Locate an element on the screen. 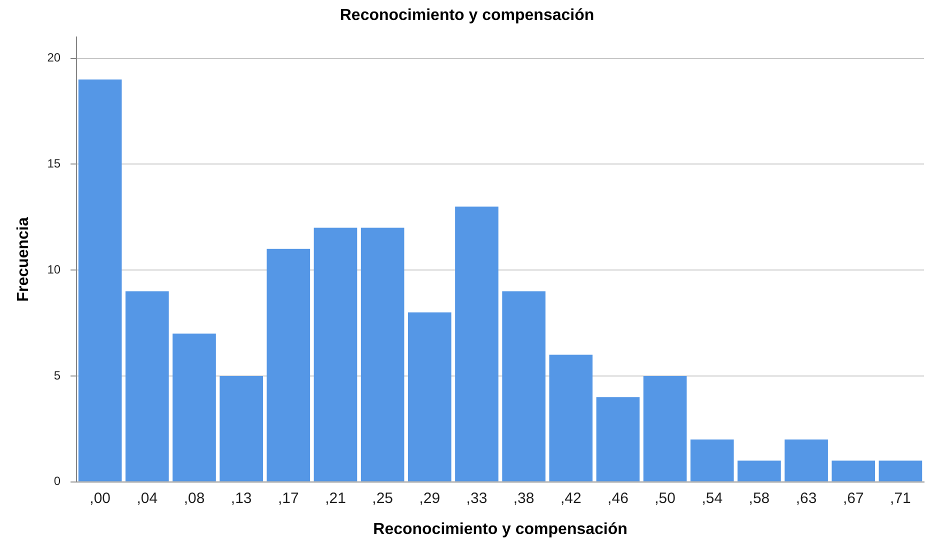  x-tick-label: ,21 is located at coordinates (335, 498).